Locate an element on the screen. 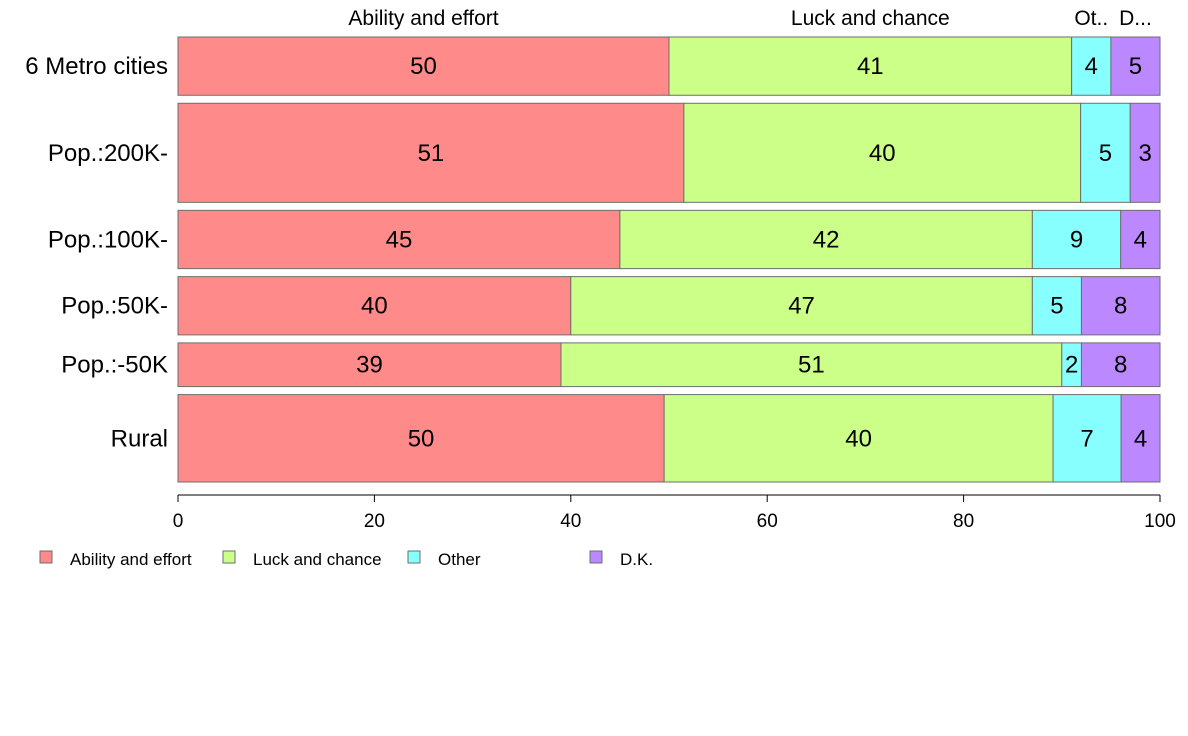  bar-6-metro-cities-d-k is located at coordinates (1135, 66).